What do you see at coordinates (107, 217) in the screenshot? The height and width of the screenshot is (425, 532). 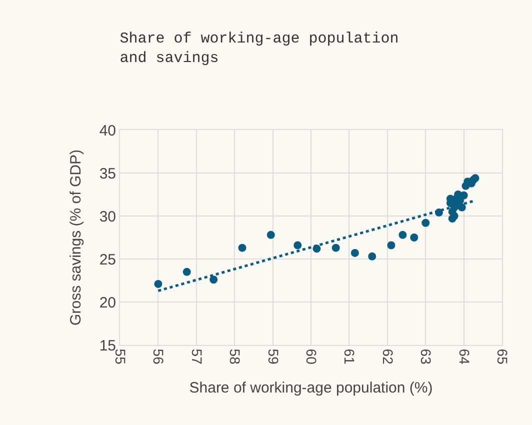 I see `y-tick-label: 30` at bounding box center [107, 217].